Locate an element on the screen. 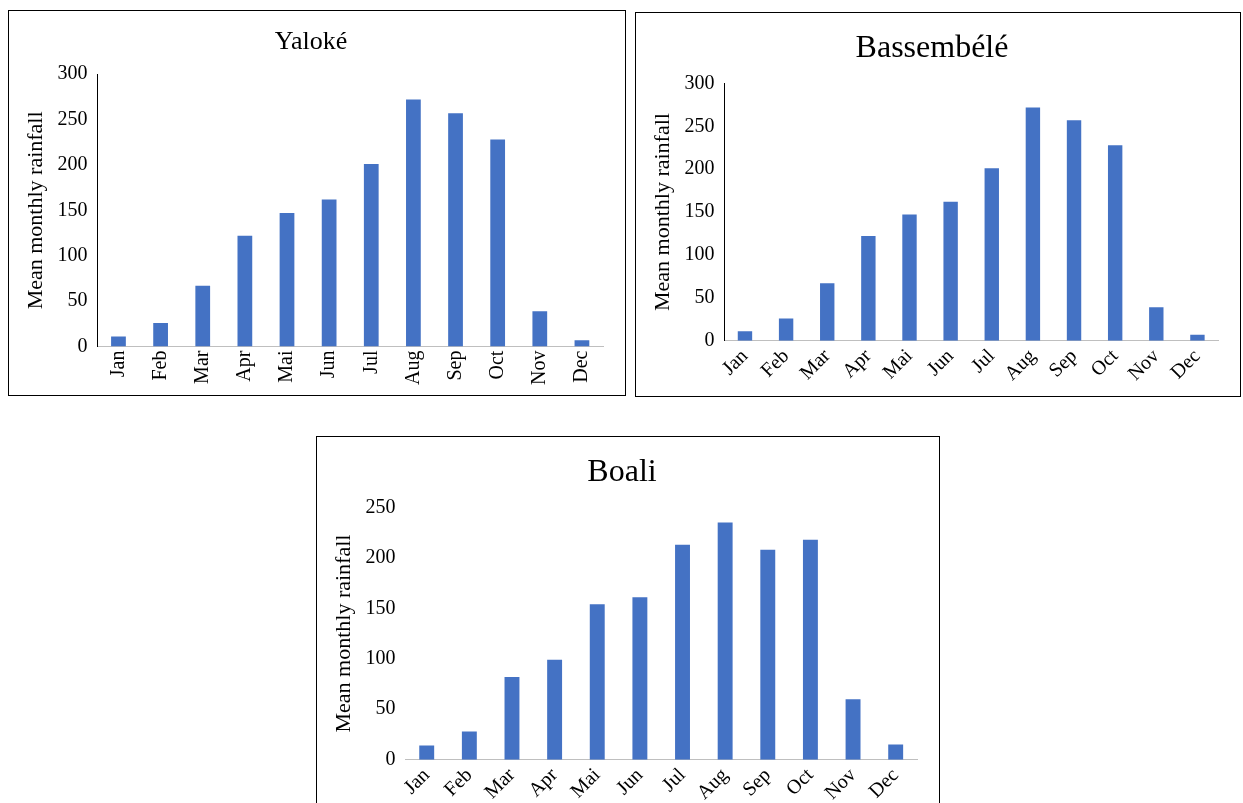 This screenshot has height=803, width=1243. chart-title: Bassembélé is located at coordinates (932, 45).